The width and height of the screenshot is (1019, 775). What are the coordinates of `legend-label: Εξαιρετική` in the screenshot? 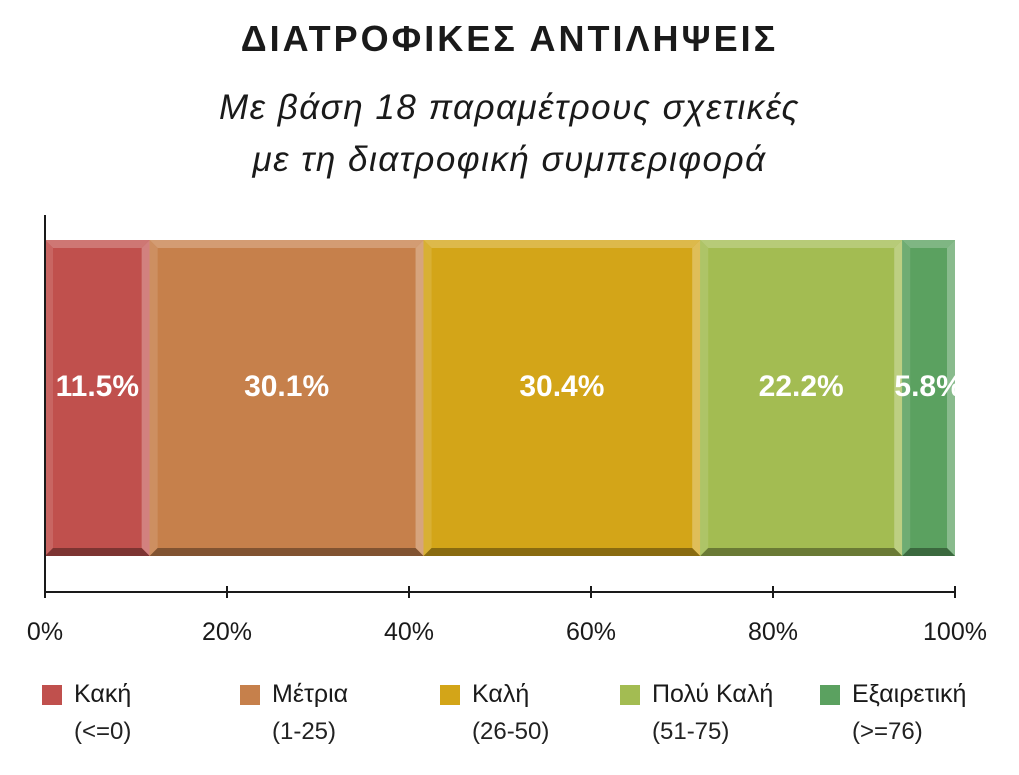 It's located at (909, 694).